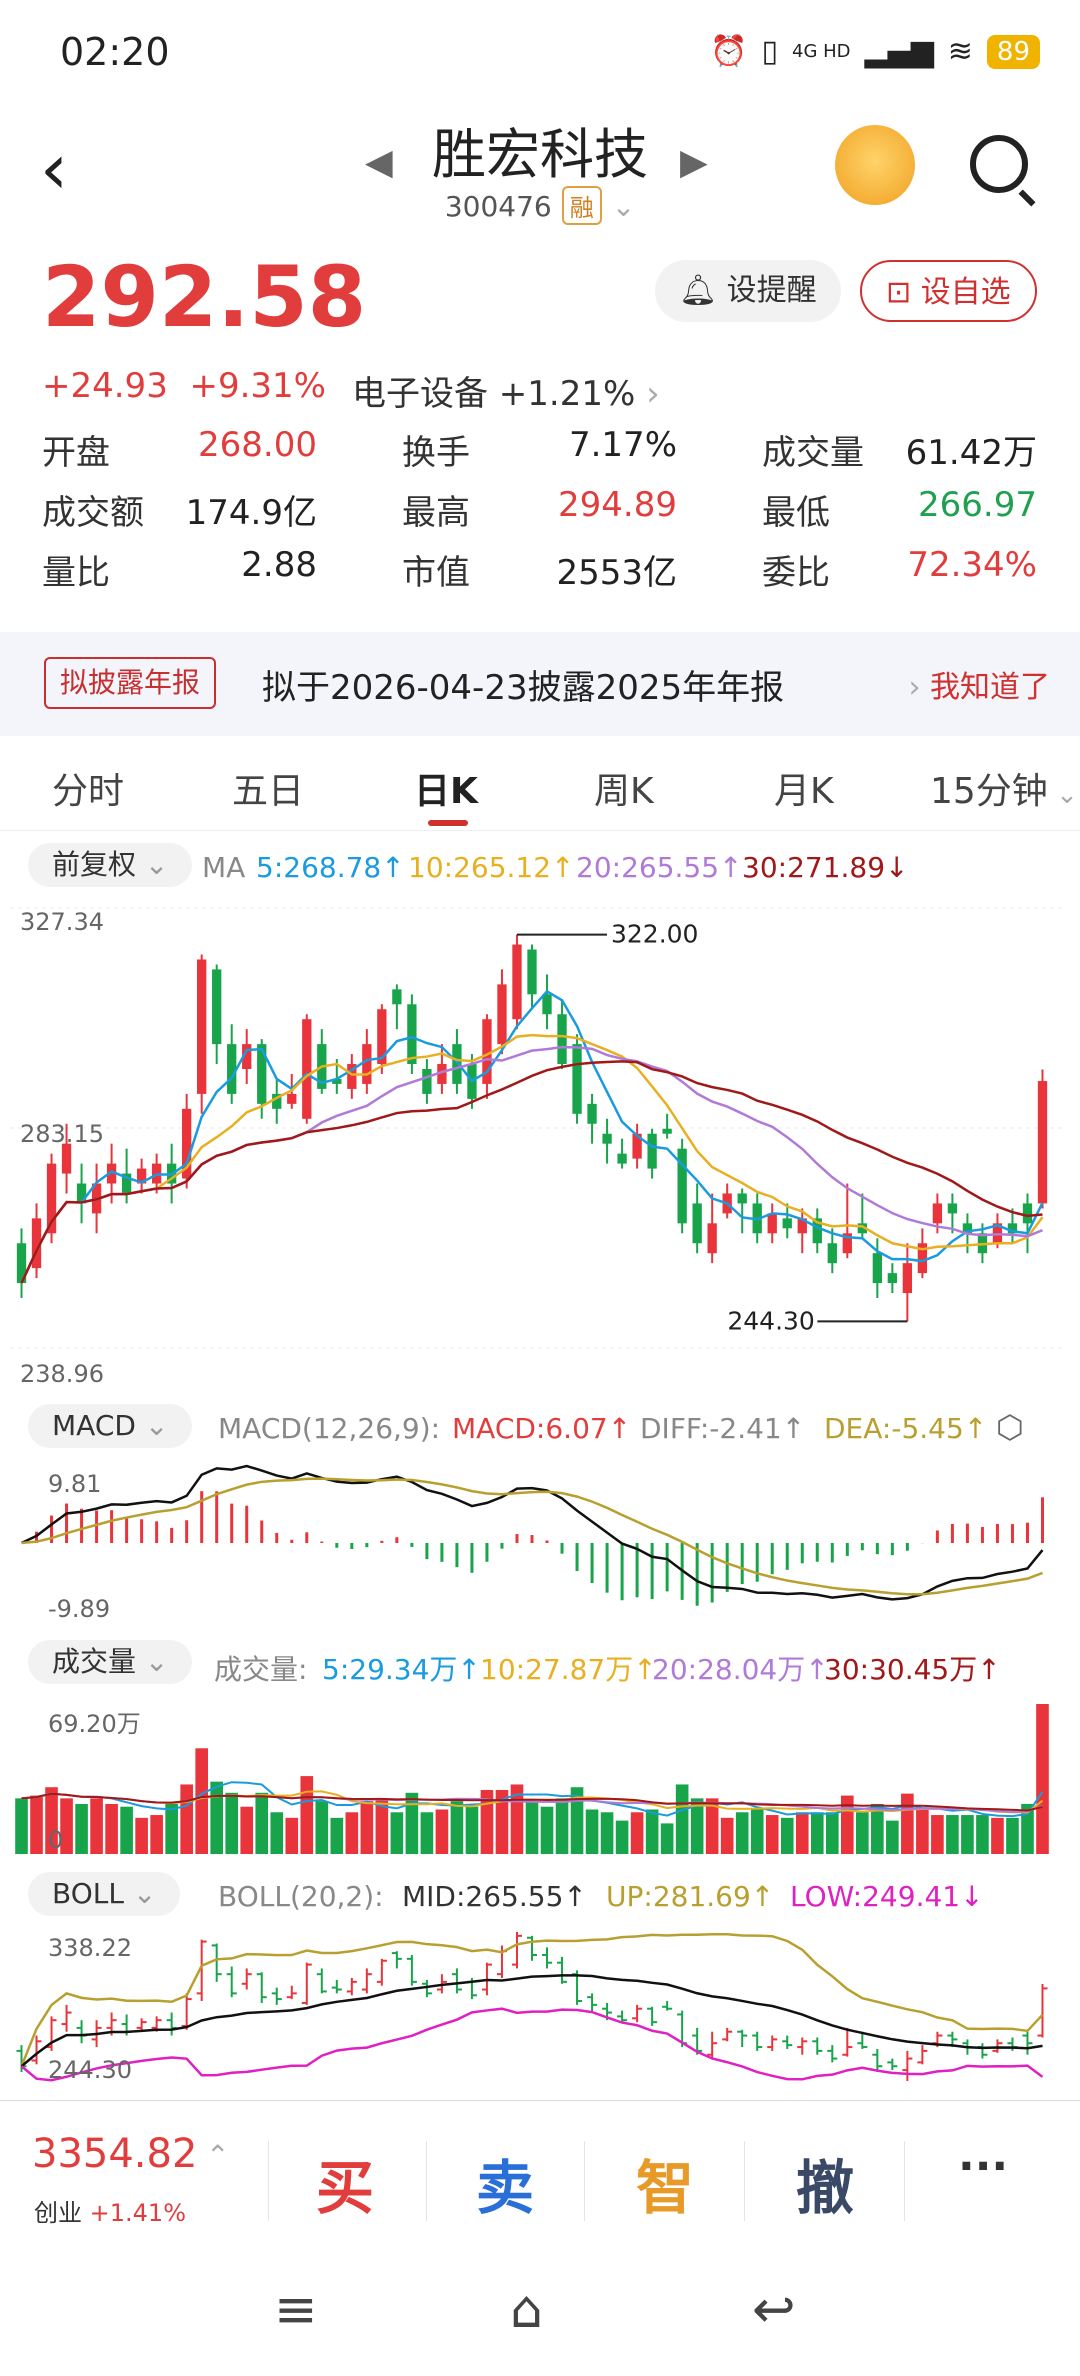 The width and height of the screenshot is (1080, 2376). What do you see at coordinates (532, 2044) in the screenshot?
I see `boll-low-line` at bounding box center [532, 2044].